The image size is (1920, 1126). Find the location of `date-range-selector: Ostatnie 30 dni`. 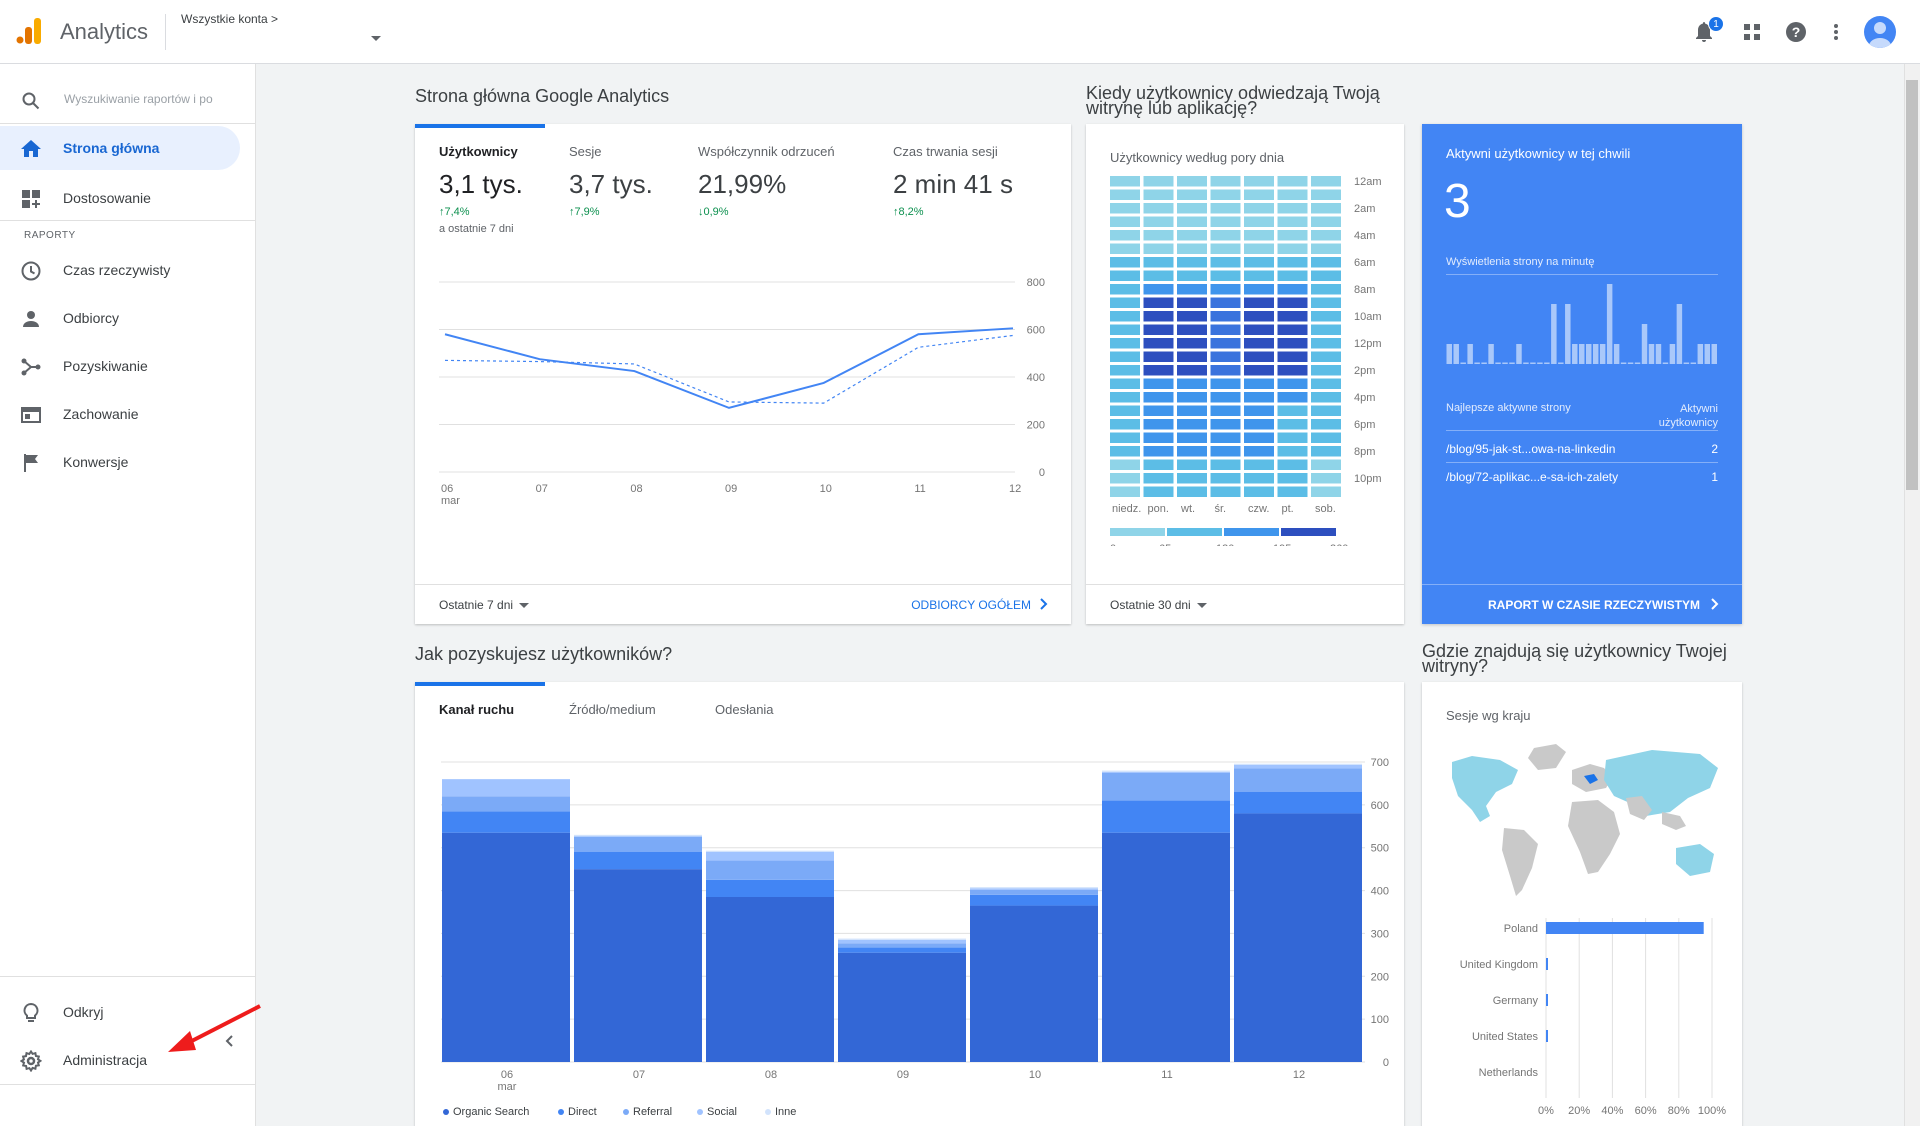

date-range-selector: Ostatnie 30 dni is located at coordinates (1158, 605).